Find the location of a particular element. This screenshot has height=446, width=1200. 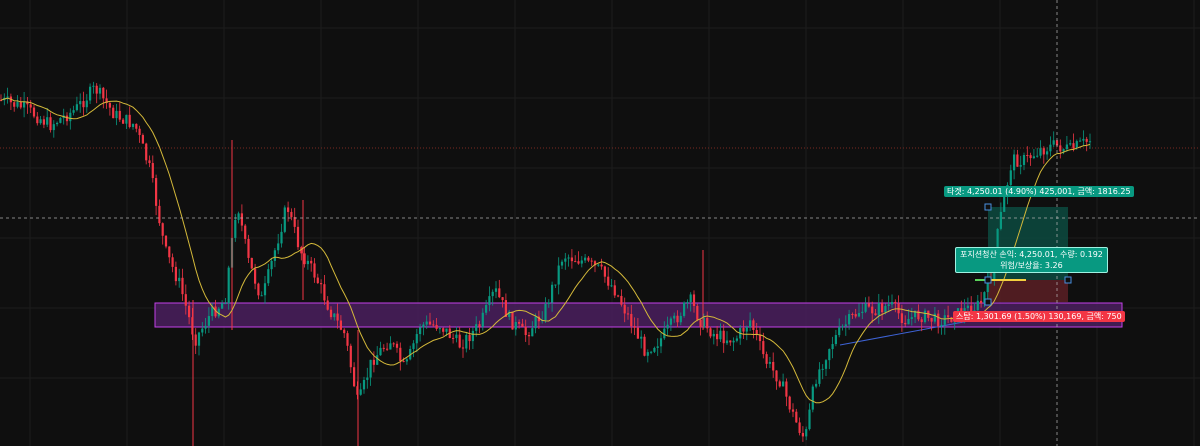

trendline is located at coordinates (912, 331).